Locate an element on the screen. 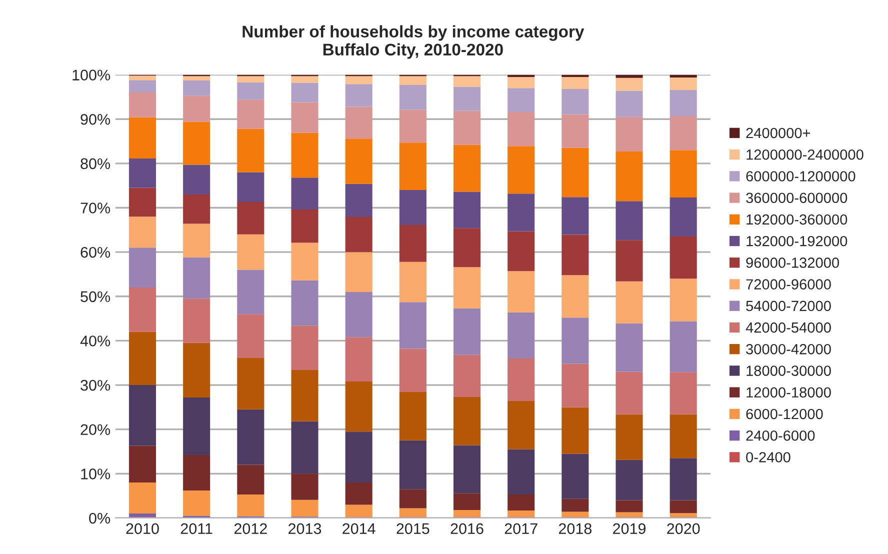  legend-label: 96000-132000 is located at coordinates (793, 263).